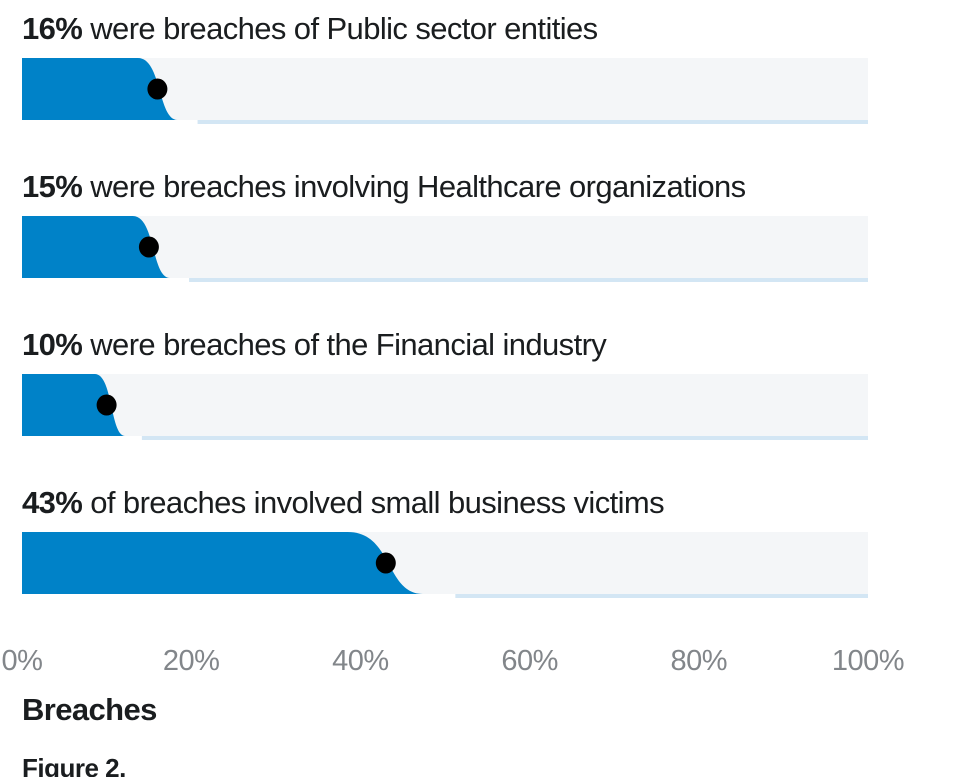 The height and width of the screenshot is (777, 980). Describe the element at coordinates (340, 28) in the screenshot. I see `bar-description: were breaches of Public sector entities` at that location.